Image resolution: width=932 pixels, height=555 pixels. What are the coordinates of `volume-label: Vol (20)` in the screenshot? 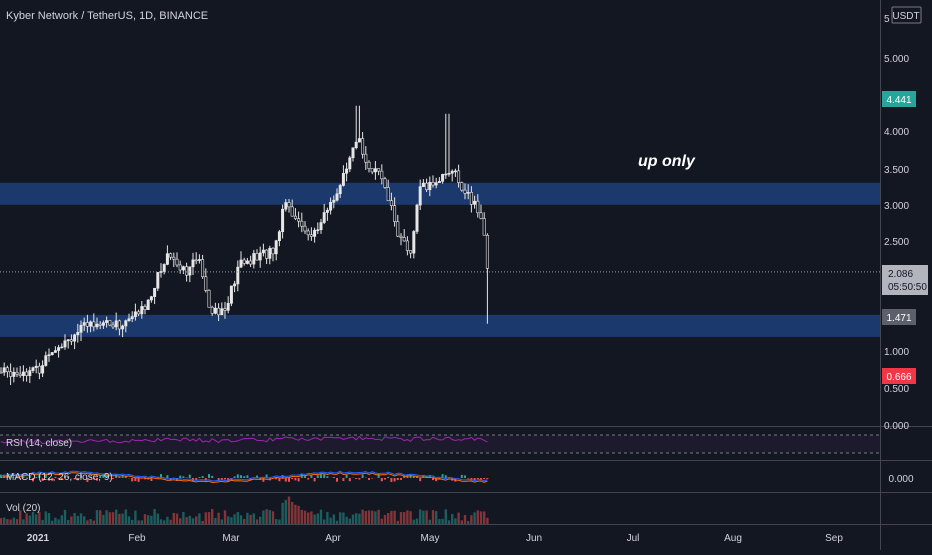 It's located at (23, 508).